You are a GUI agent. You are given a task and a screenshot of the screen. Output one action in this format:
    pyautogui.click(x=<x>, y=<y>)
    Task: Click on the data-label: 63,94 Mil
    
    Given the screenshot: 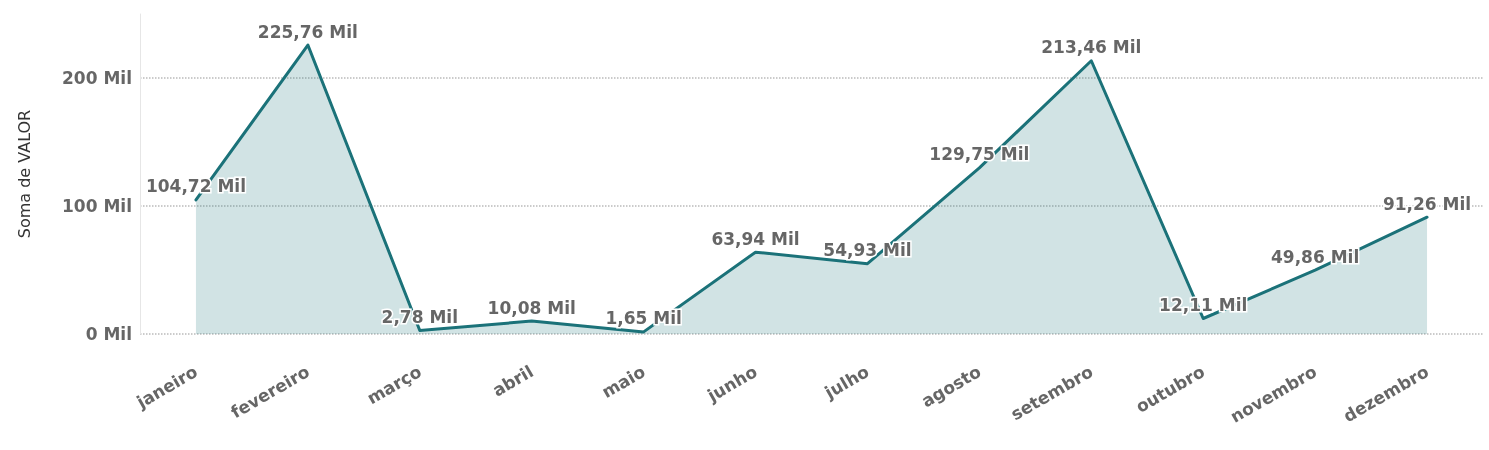 What is the action you would take?
    pyautogui.click(x=755, y=238)
    